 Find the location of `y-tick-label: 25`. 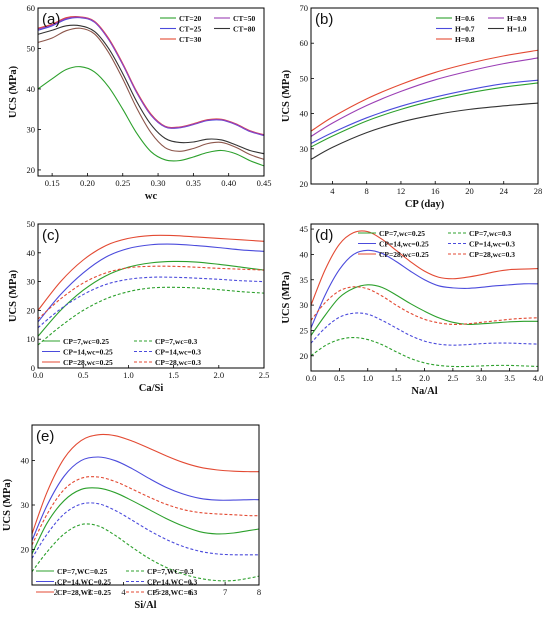

y-tick-label: 25 is located at coordinates (304, 330).